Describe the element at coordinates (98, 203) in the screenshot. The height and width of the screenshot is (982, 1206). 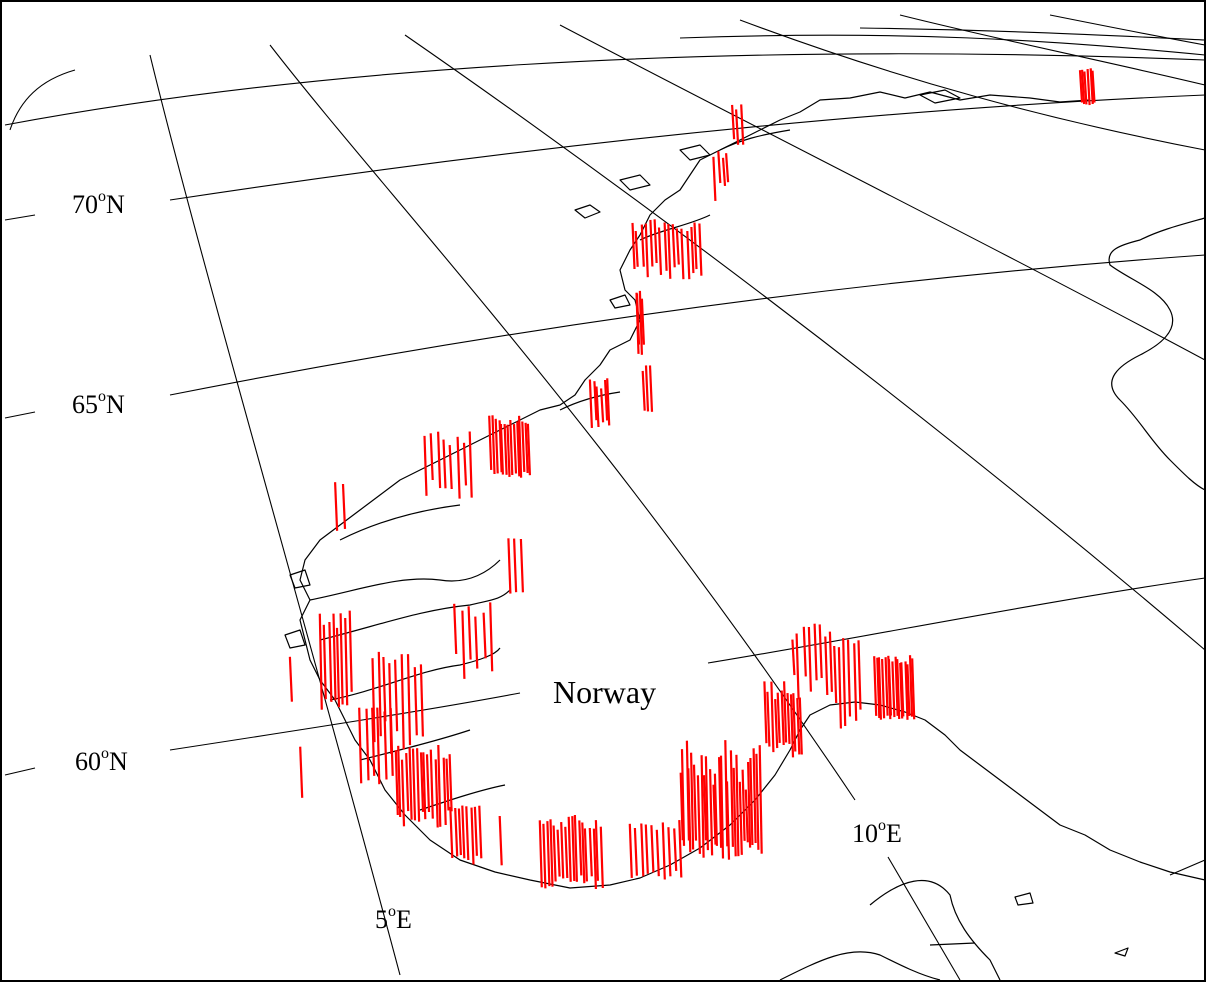
I see `latitude-label-70n: 70oN` at that location.